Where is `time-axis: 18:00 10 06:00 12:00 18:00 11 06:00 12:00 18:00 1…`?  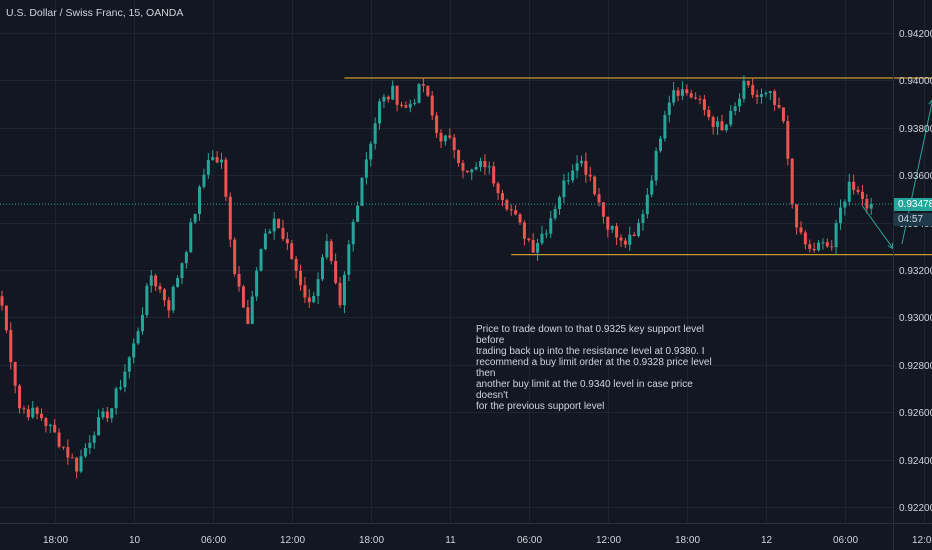 time-axis: 18:00 10 06:00 12:00 18:00 11 06:00 12:00 18:00 1… is located at coordinates (487, 540).